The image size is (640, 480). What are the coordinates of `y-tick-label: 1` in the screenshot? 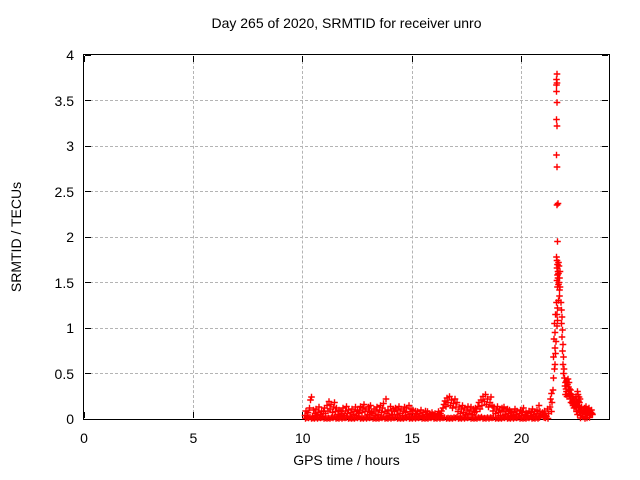 It's located at (70, 328).